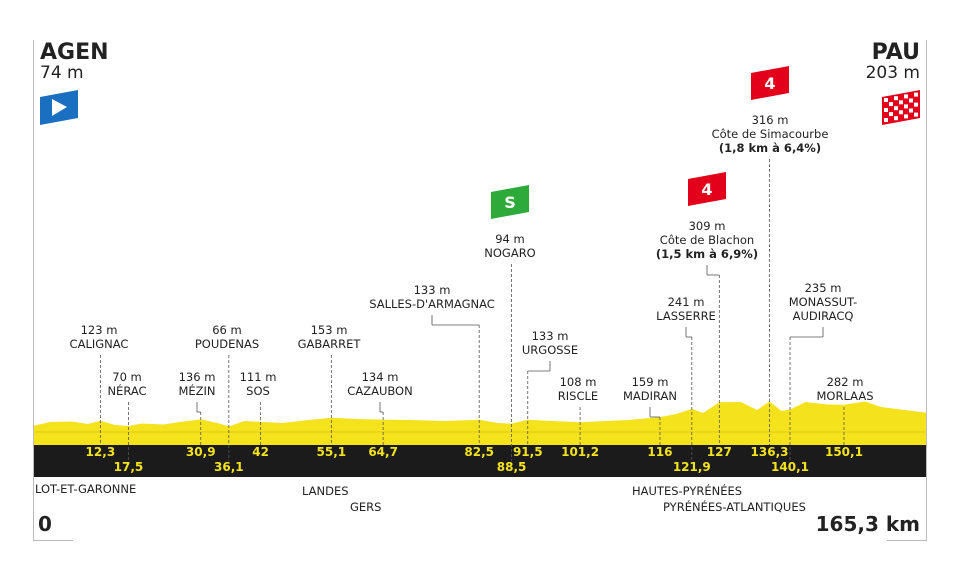 This screenshot has height=577, width=960. I want to click on waypoint-km: 121,9, so click(691, 467).